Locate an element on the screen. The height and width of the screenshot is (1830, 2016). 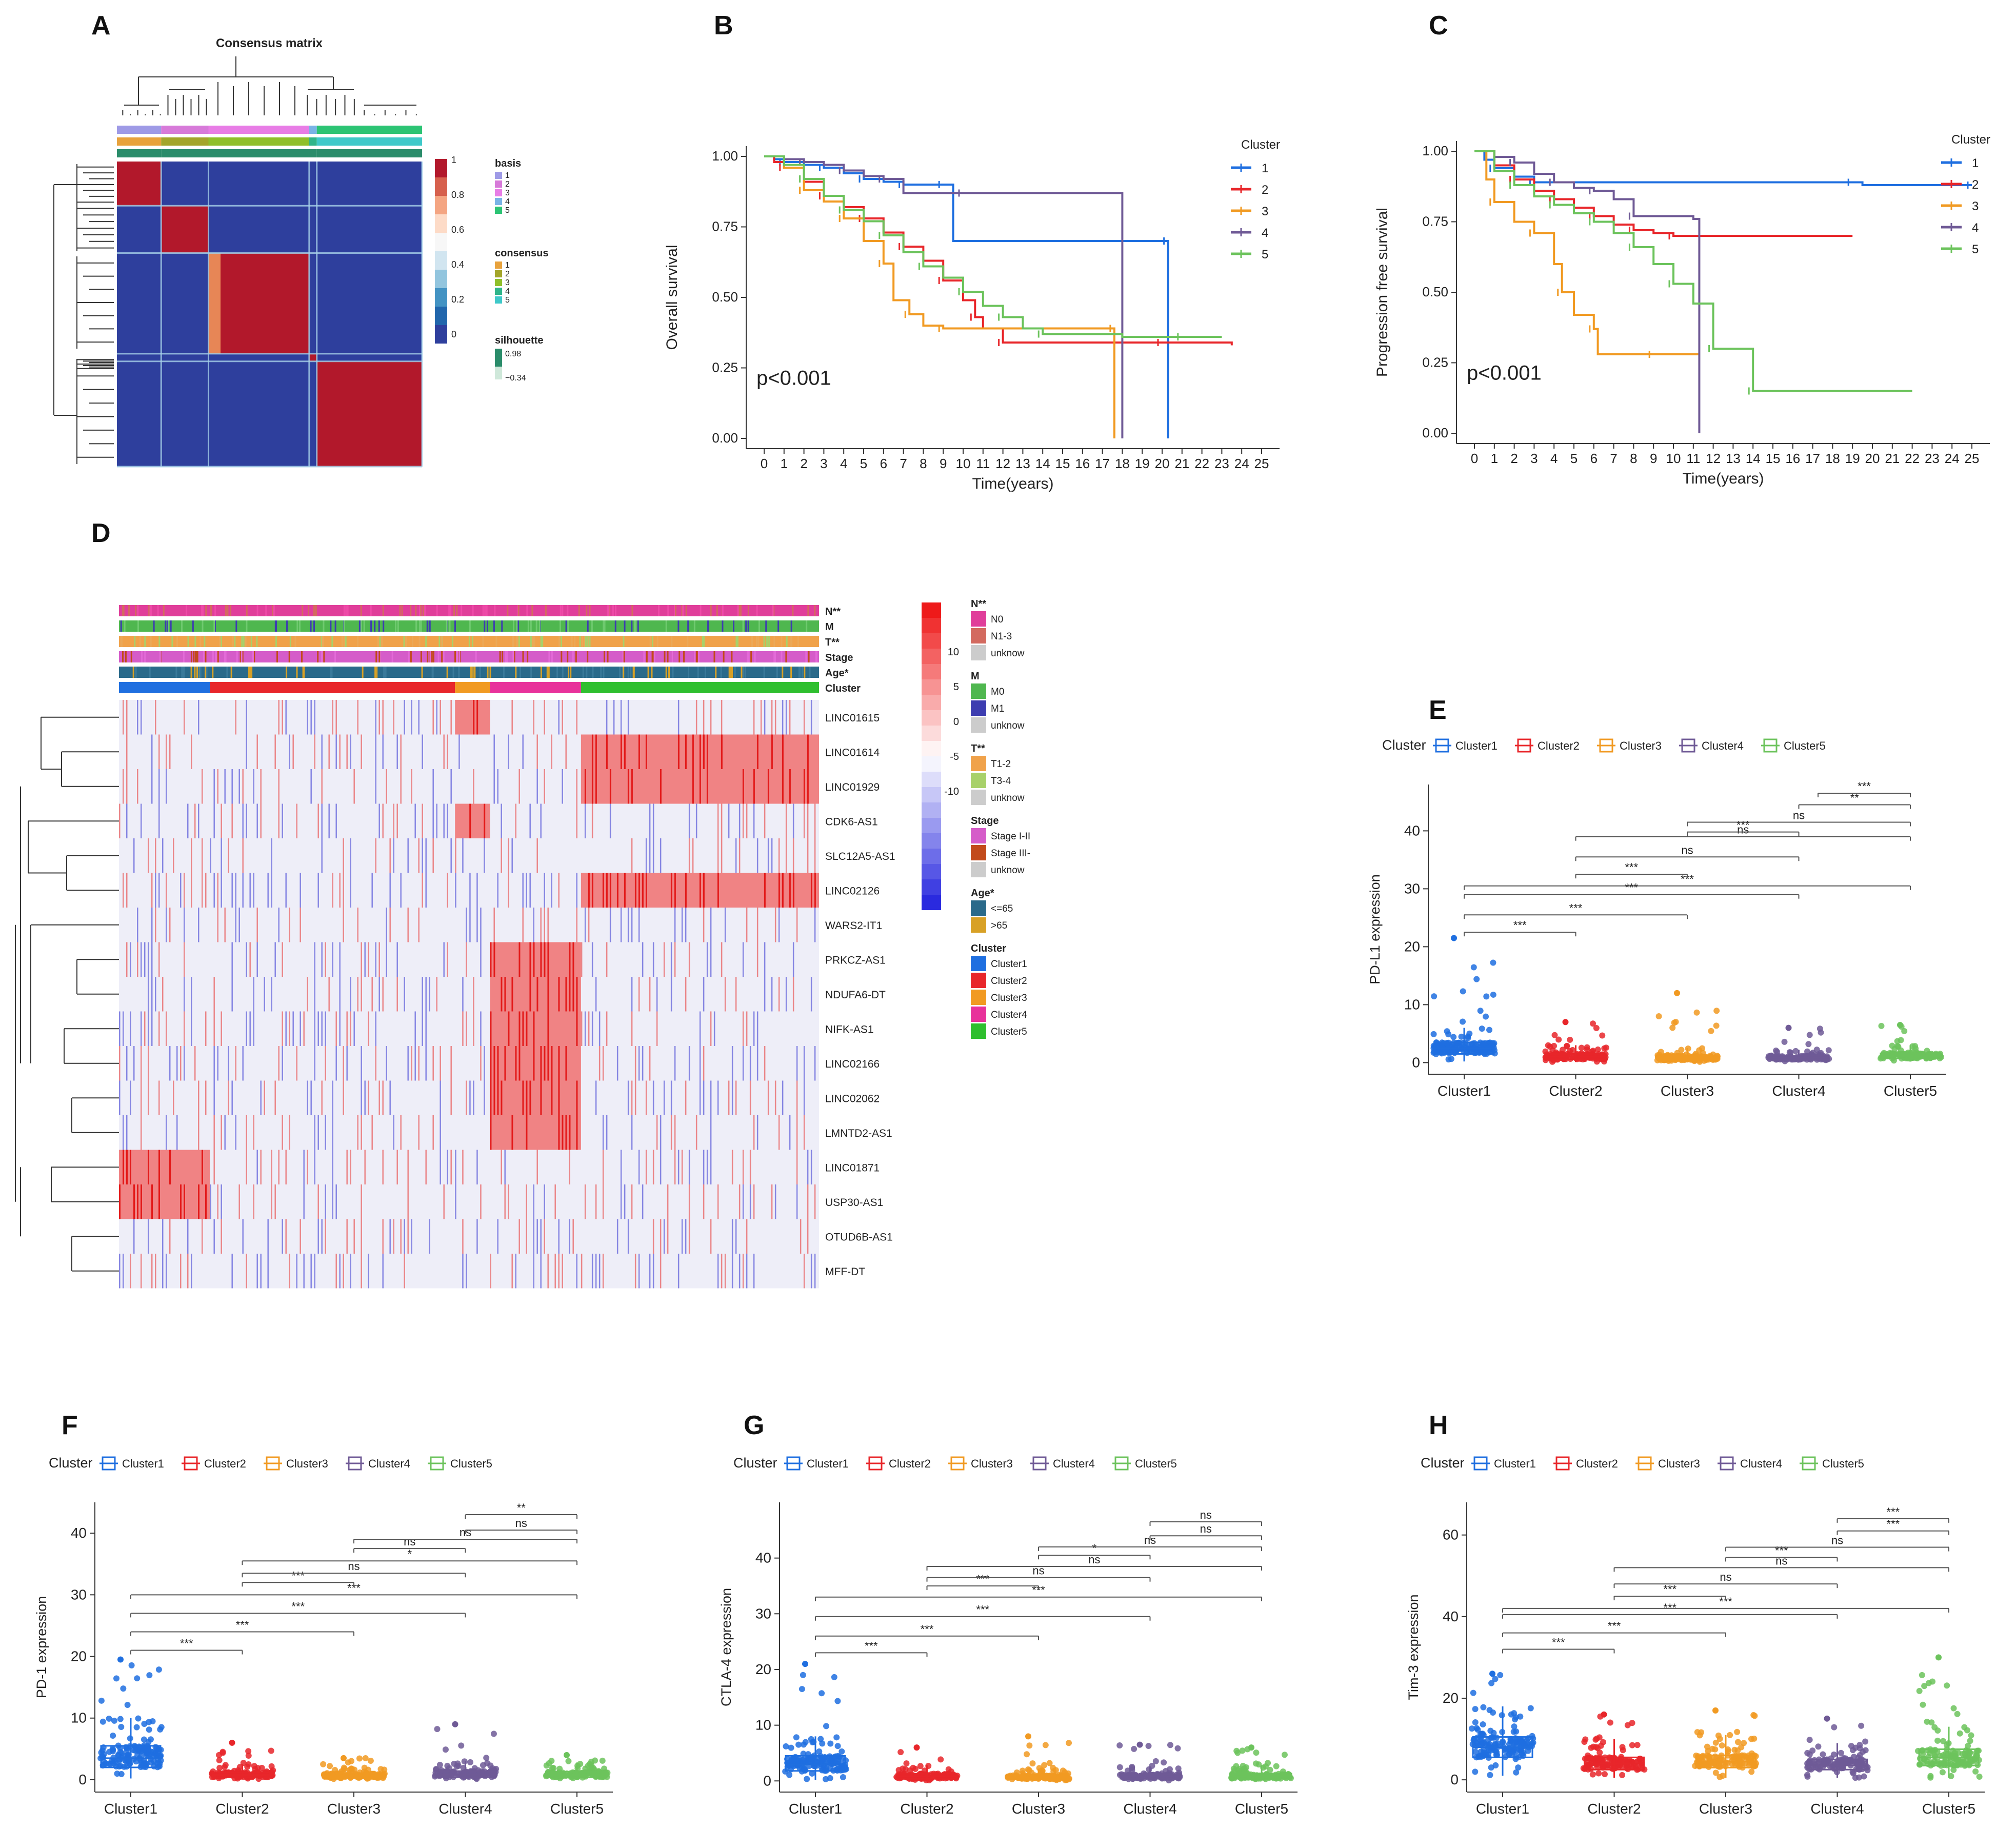
legend-label: 5 is located at coordinates (1975, 250).